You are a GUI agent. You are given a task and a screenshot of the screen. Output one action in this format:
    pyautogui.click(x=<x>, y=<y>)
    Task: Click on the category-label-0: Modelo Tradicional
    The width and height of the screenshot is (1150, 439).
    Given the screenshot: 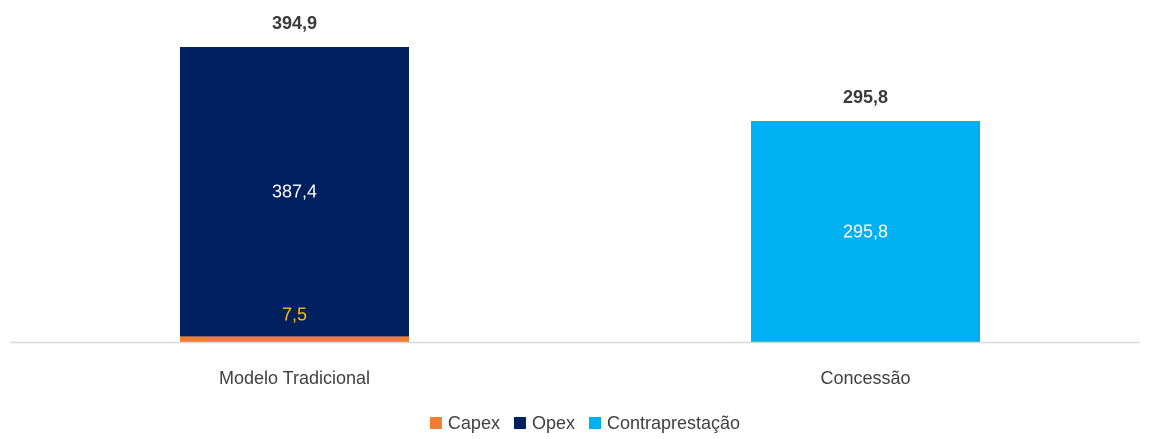 What is the action you would take?
    pyautogui.click(x=294, y=378)
    